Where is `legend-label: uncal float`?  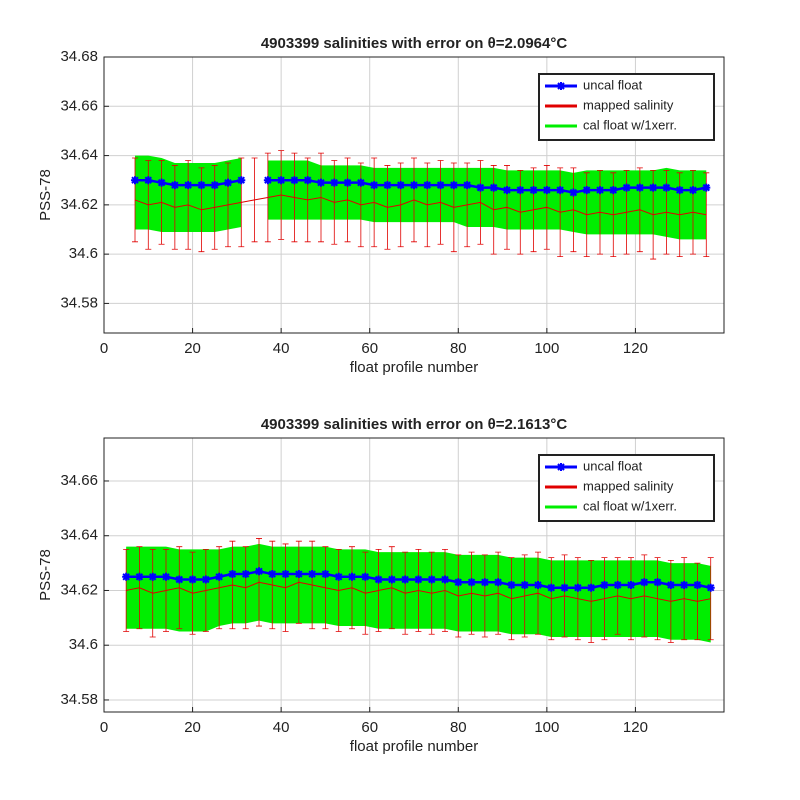 legend-label: uncal float is located at coordinates (613, 465).